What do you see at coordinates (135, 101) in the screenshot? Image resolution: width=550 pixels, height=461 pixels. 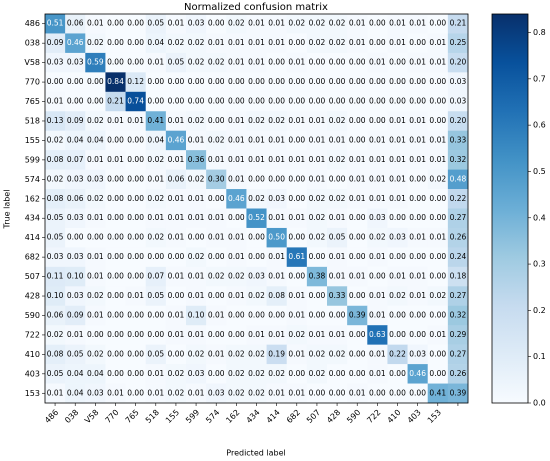 I see `cell-label: 0.74` at bounding box center [135, 101].